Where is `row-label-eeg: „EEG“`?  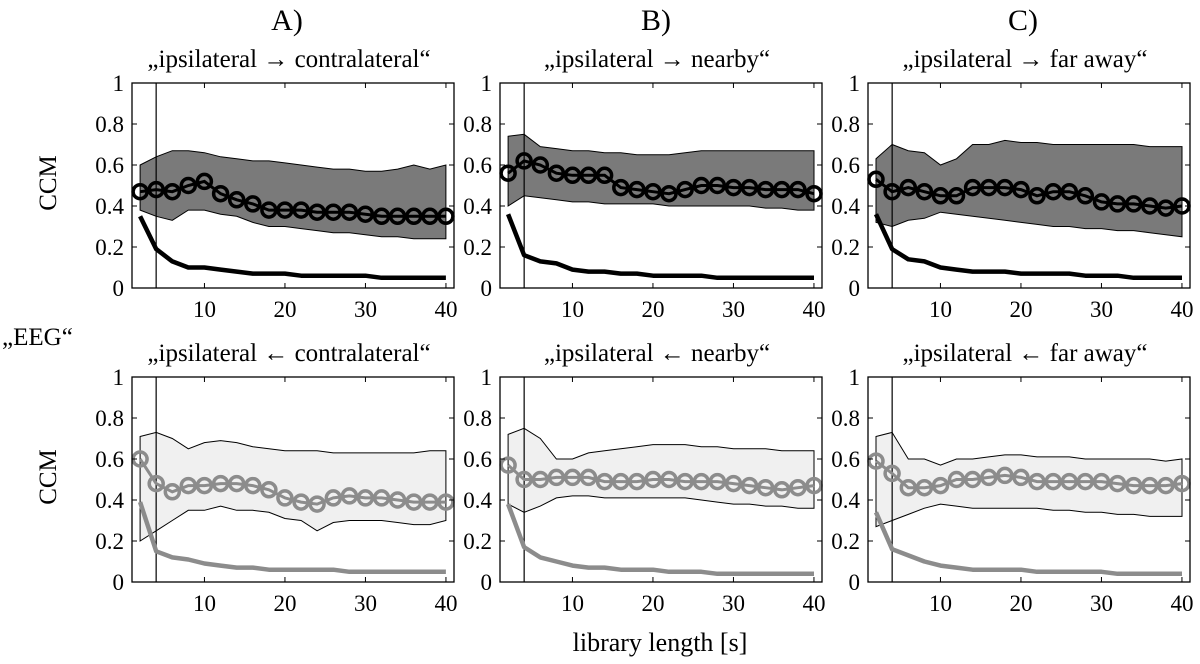 row-label-eeg: „EEG“ is located at coordinates (37, 337).